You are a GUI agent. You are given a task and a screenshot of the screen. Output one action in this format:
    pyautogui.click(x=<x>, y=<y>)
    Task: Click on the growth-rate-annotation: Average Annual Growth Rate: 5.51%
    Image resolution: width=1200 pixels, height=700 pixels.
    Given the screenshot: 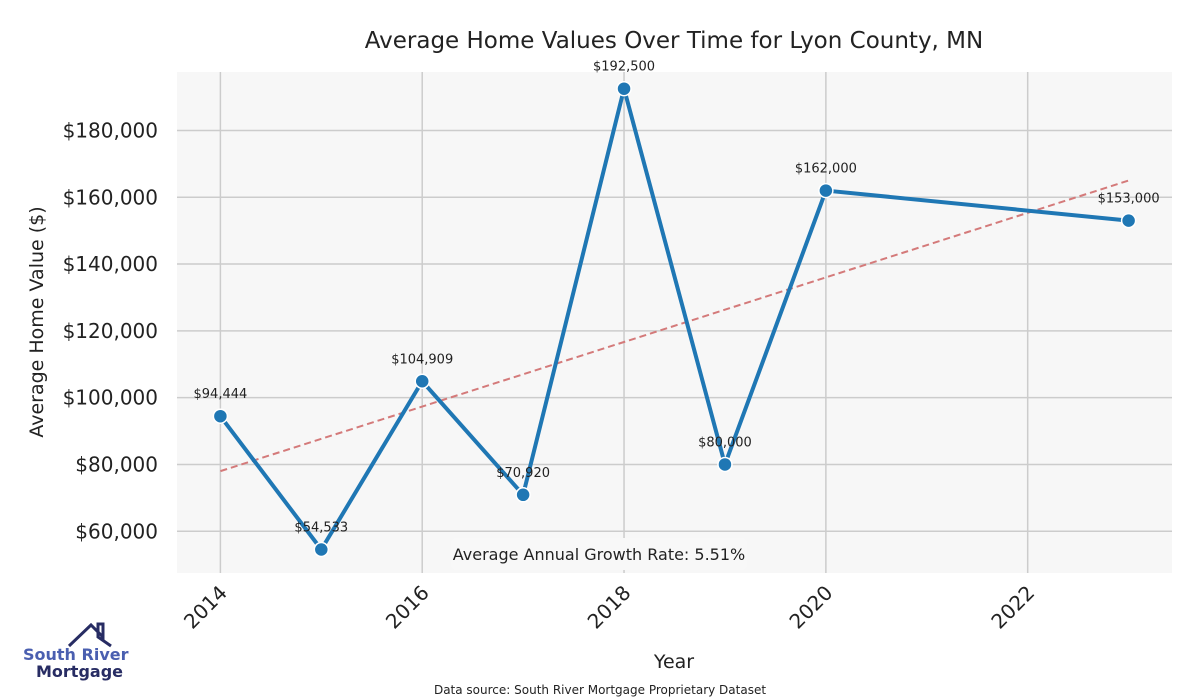 What is the action you would take?
    pyautogui.click(x=599, y=554)
    